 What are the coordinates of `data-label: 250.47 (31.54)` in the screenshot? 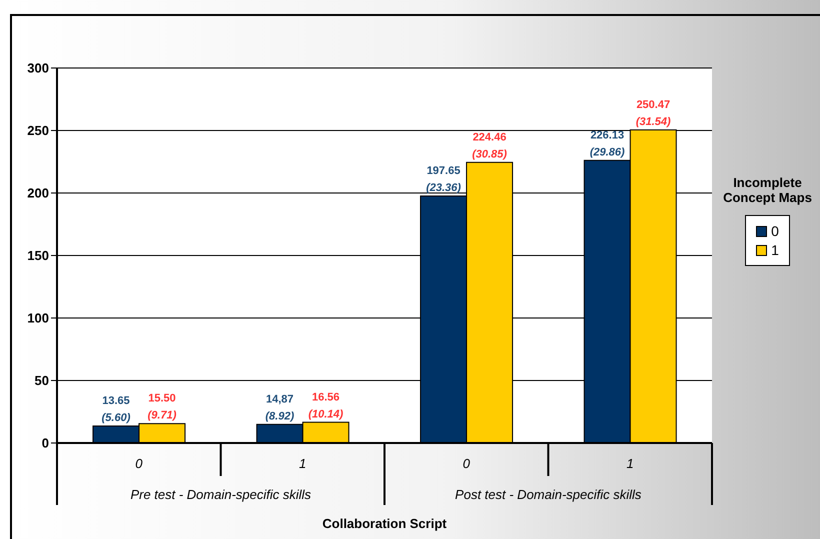 It's located at (654, 113).